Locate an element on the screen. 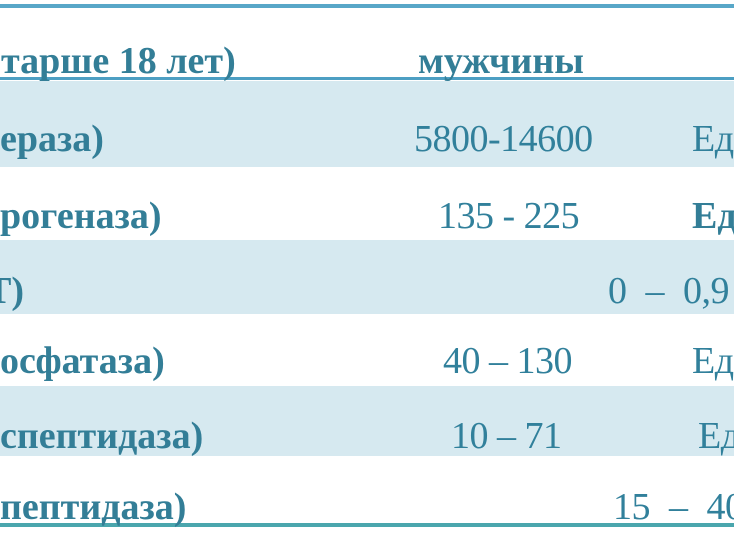 Image resolution: width=734 pixels, height=533 pixels. row-value: 15 – 40 is located at coordinates (673, 507).